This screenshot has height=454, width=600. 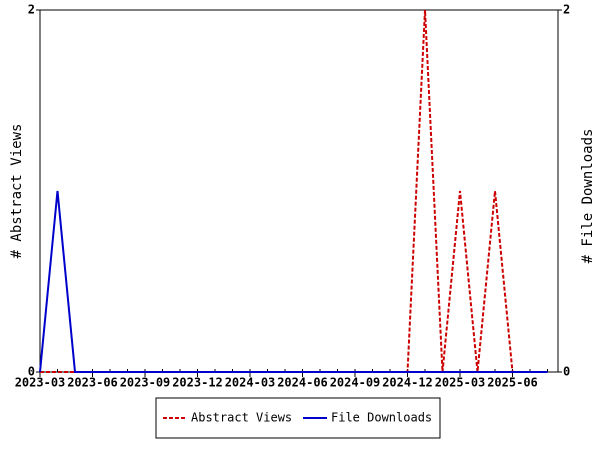 I want to click on legend-label: File Downloads, so click(x=381, y=418).